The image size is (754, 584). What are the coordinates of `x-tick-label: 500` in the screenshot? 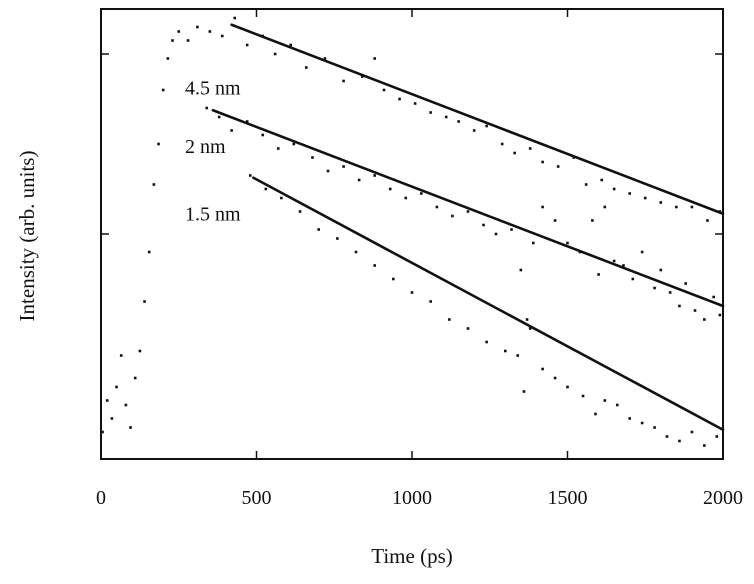 It's located at (257, 498).